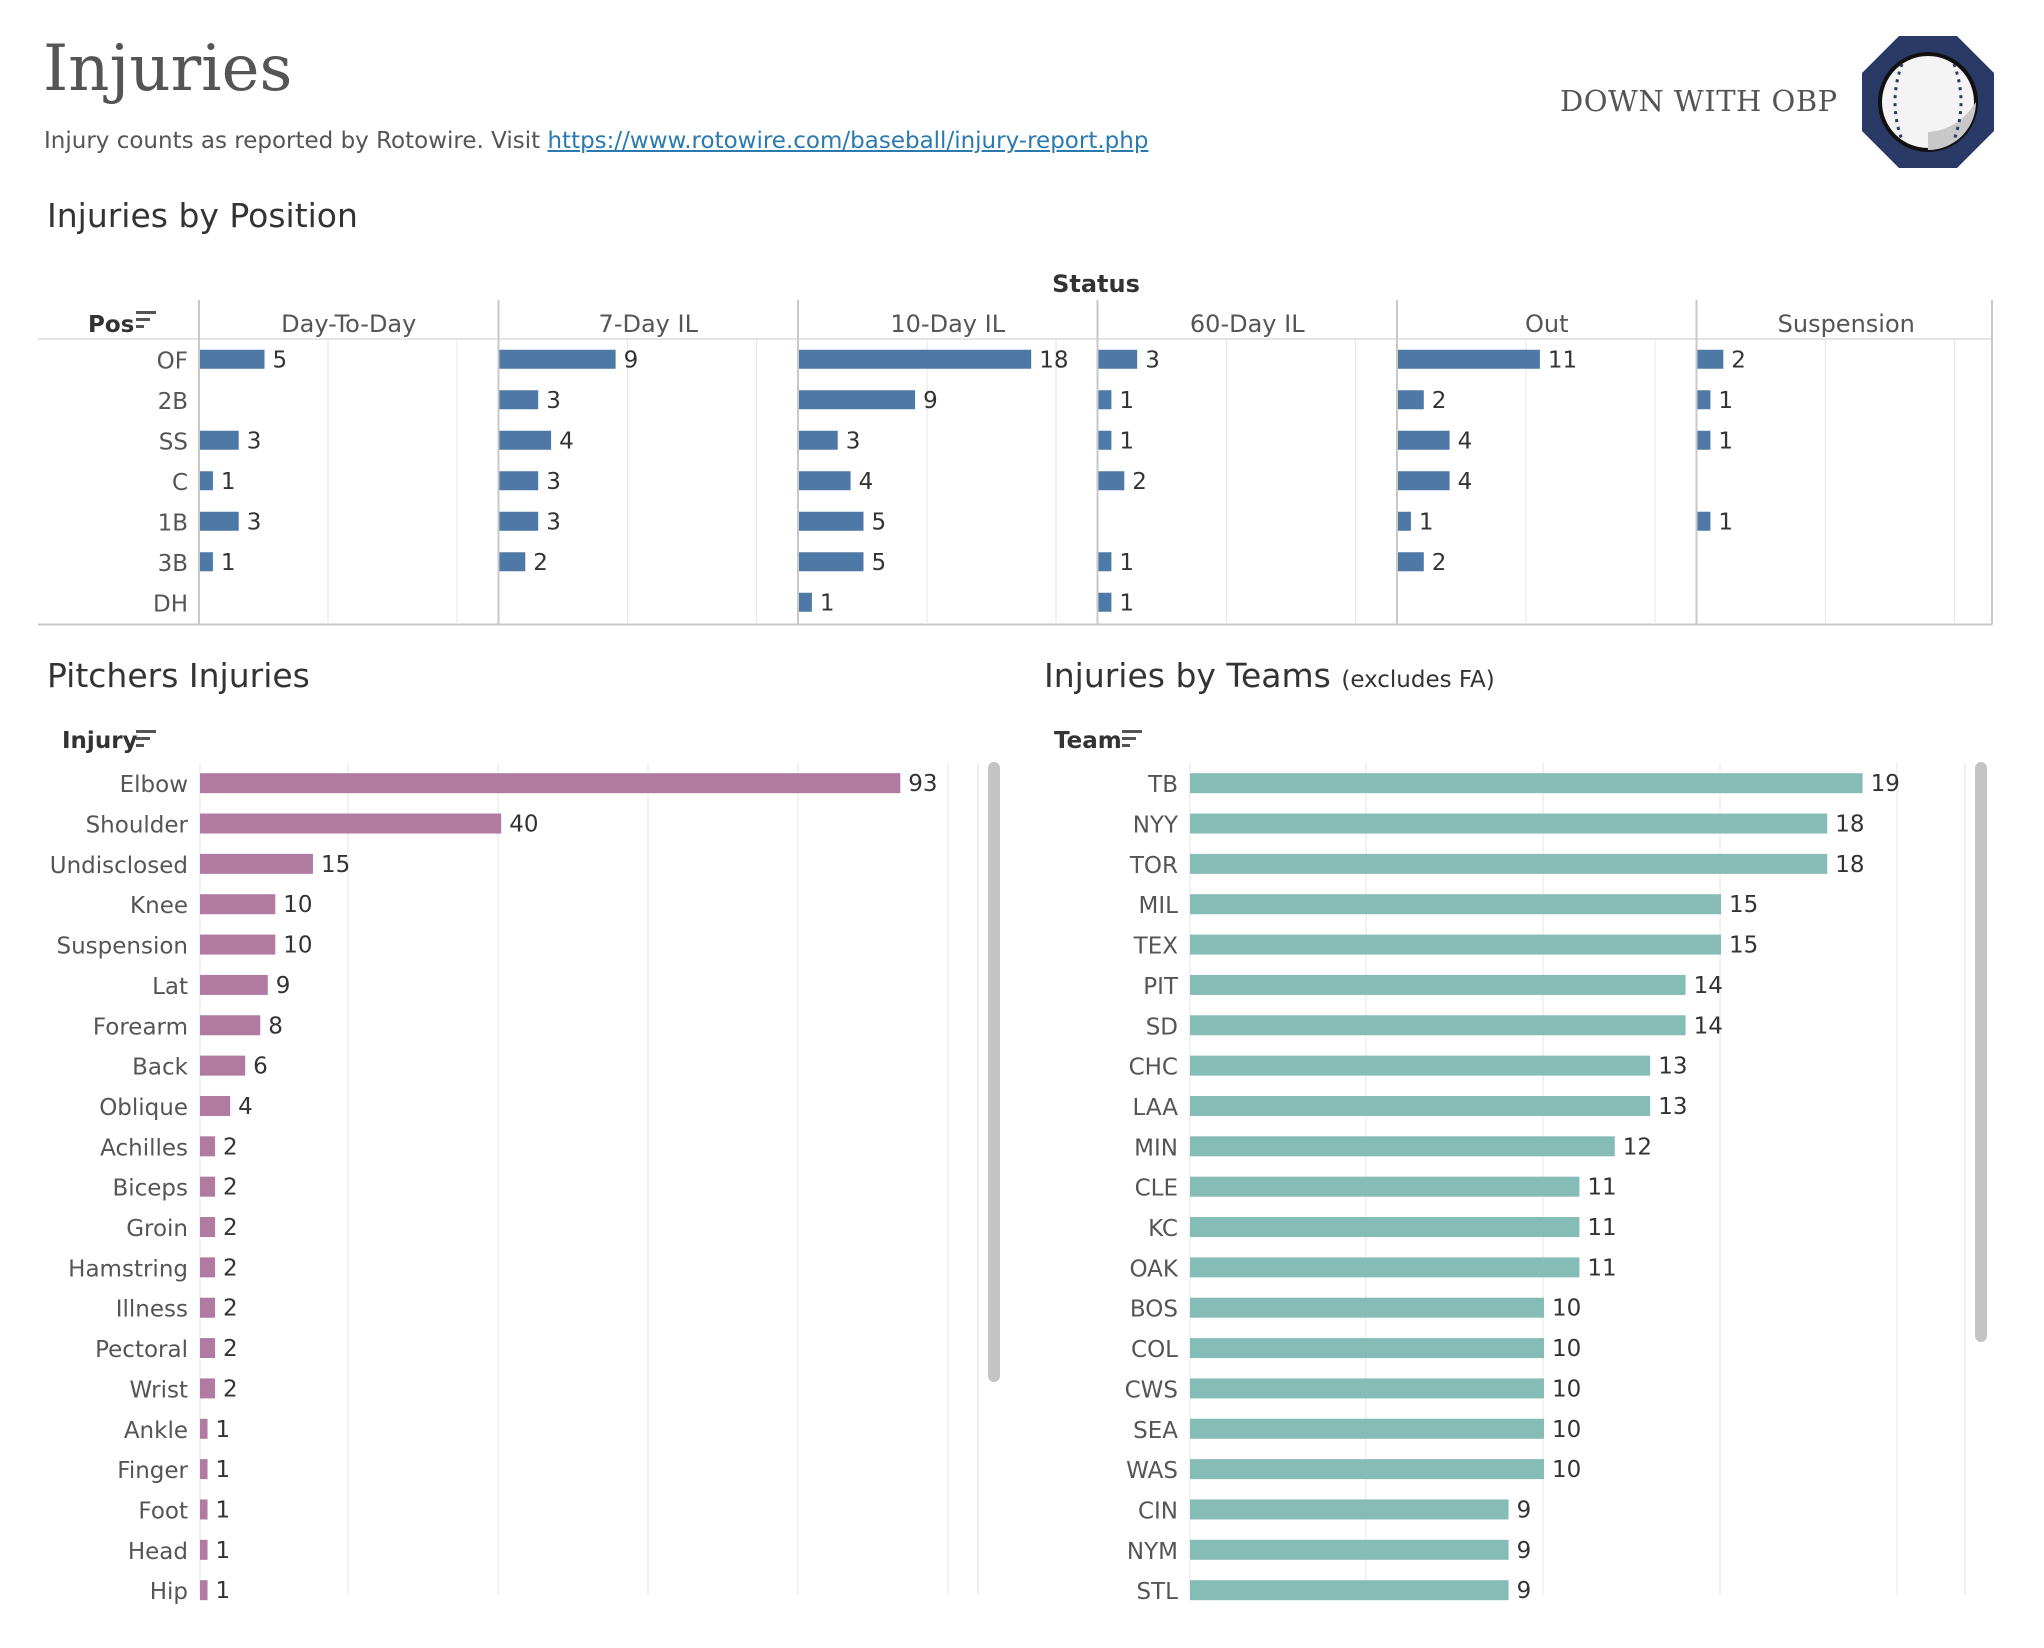  I want to click on teams-title-note: (excludes FA), so click(1418, 680).